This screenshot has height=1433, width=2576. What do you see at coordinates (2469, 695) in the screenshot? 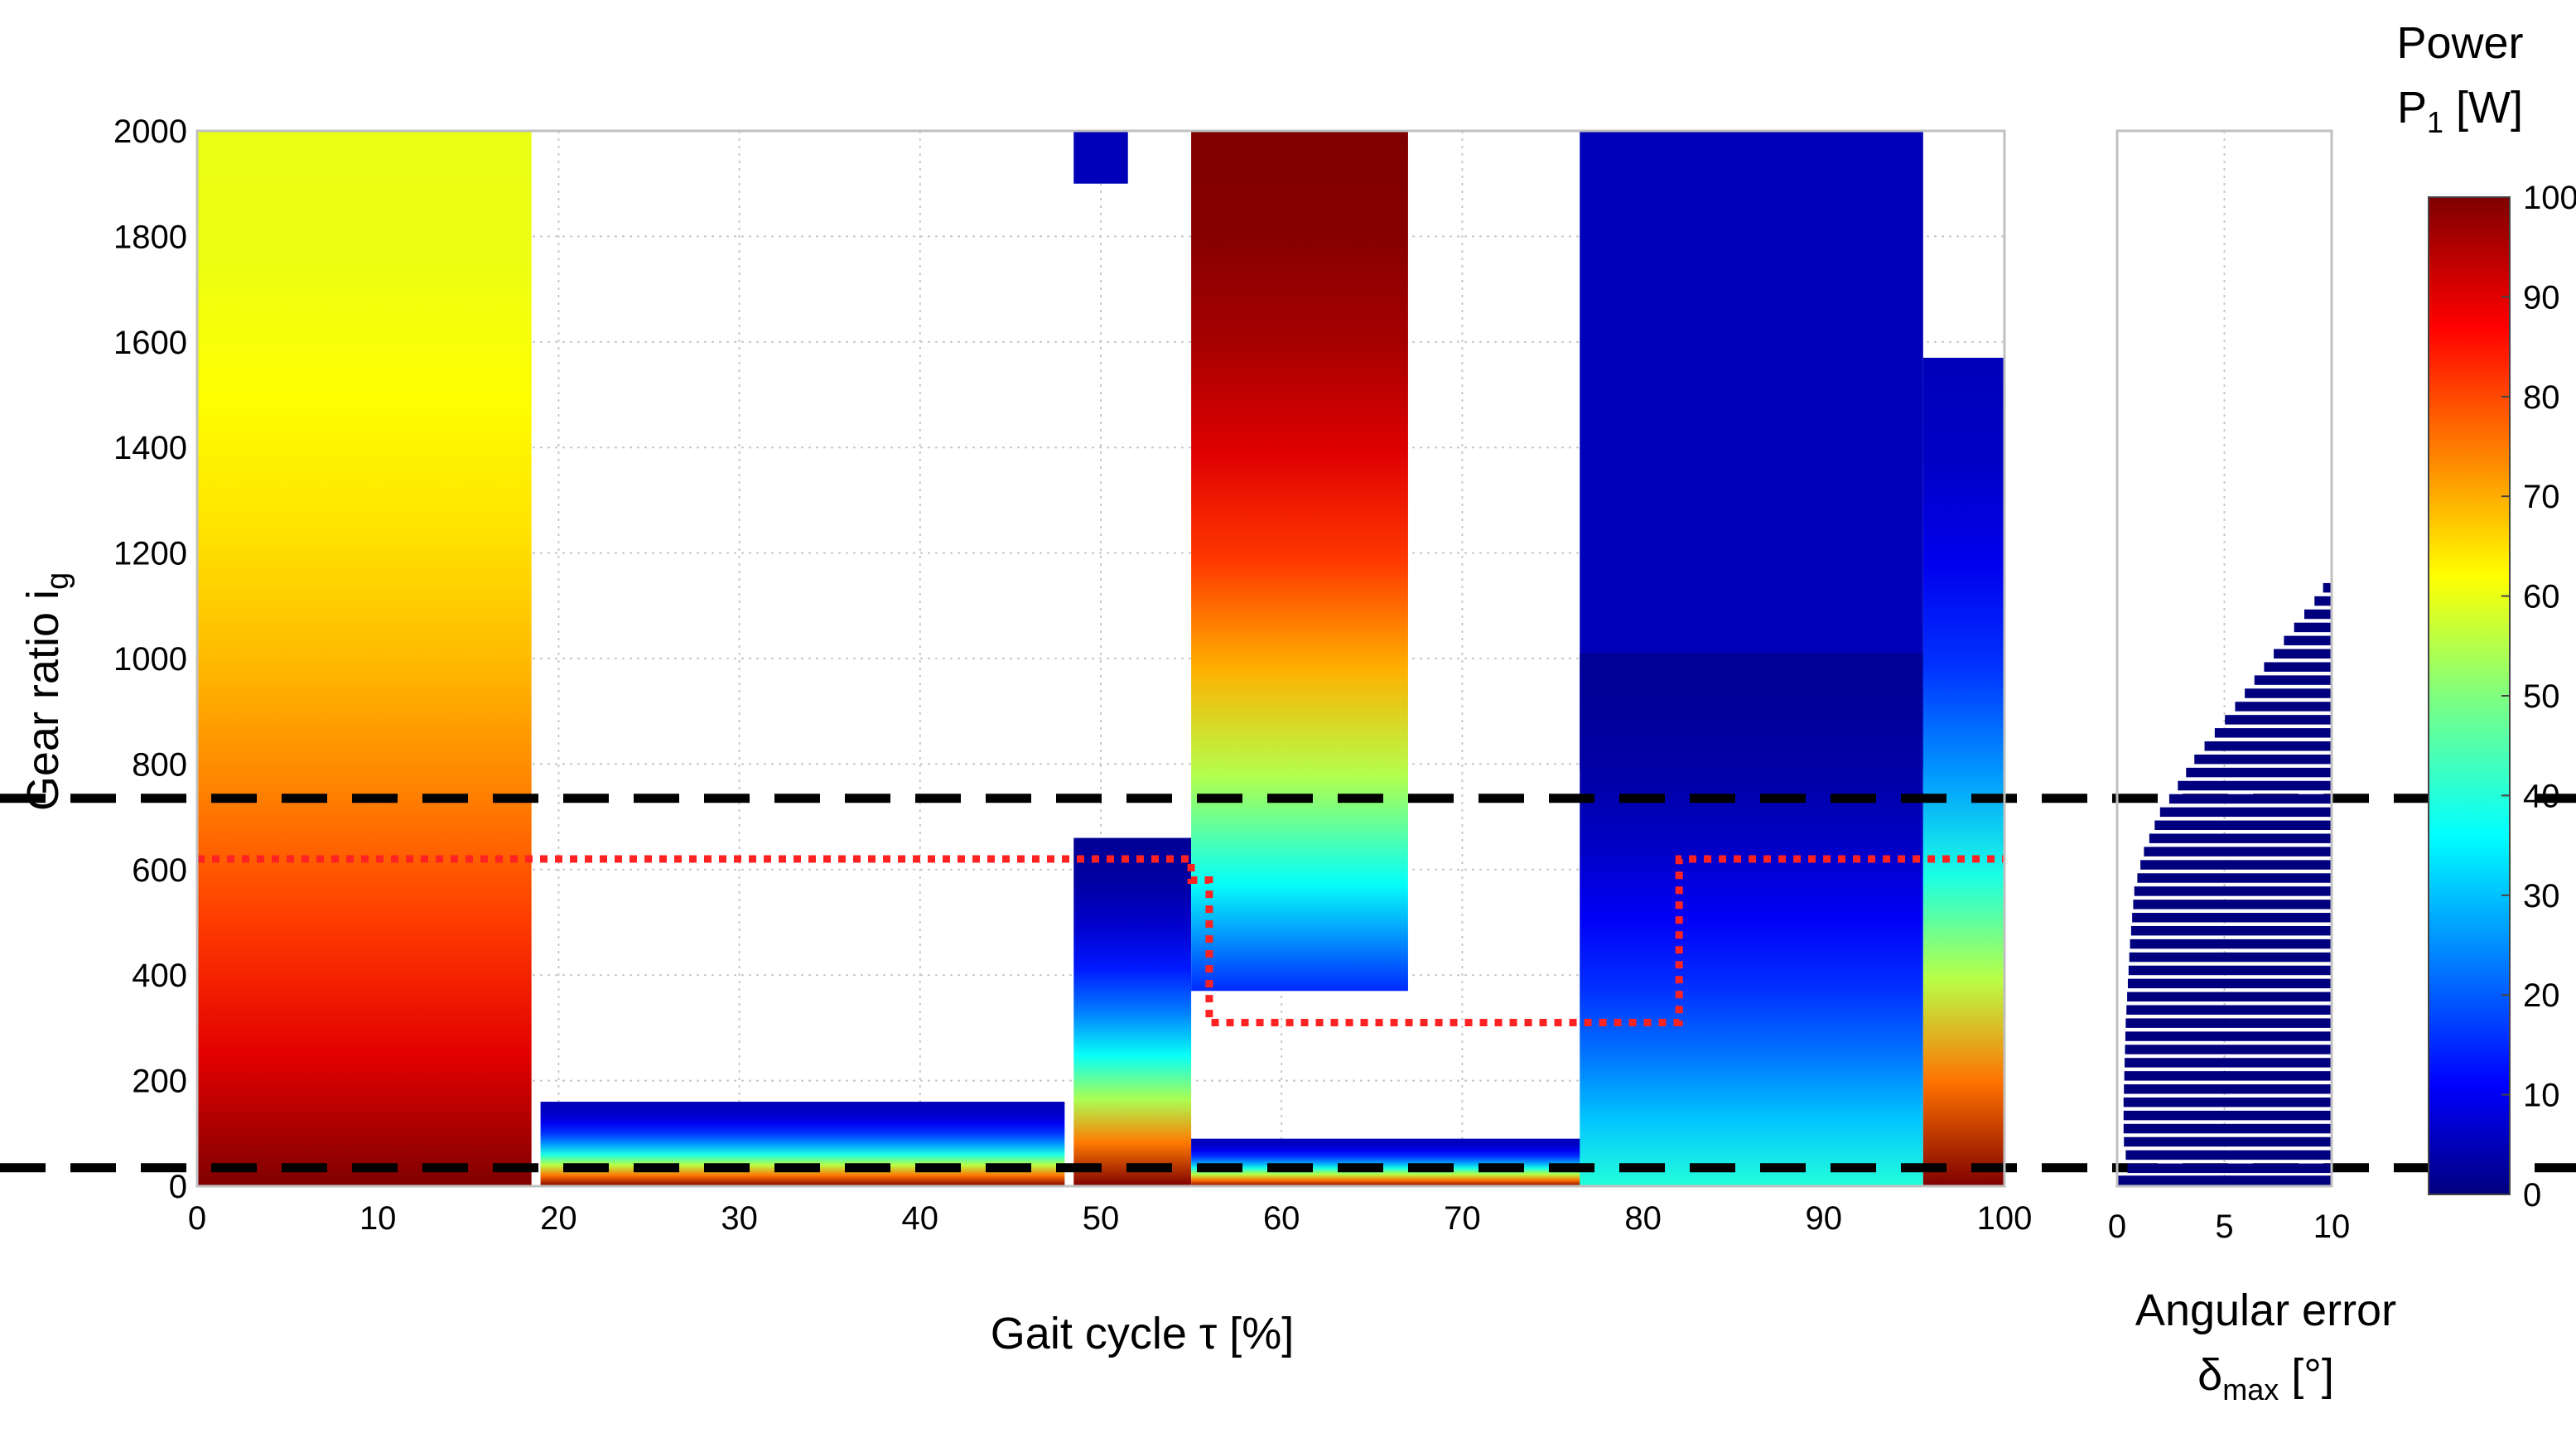
I see `colorbar-scale` at bounding box center [2469, 695].